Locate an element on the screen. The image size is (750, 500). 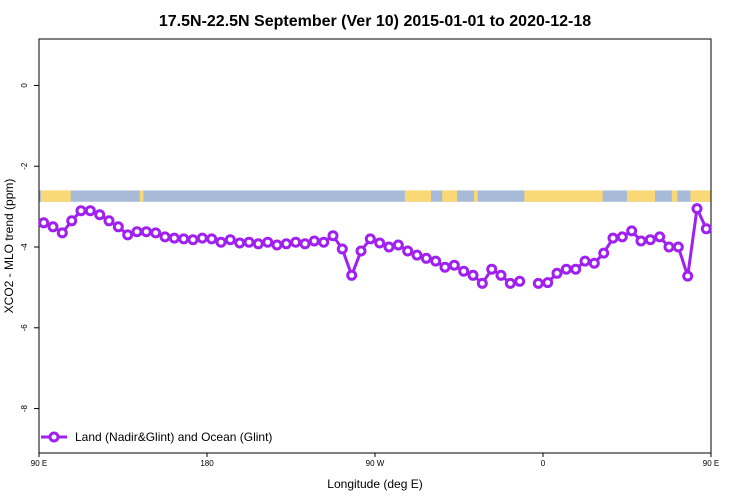
y-tick-label: -6 is located at coordinates (24, 328).